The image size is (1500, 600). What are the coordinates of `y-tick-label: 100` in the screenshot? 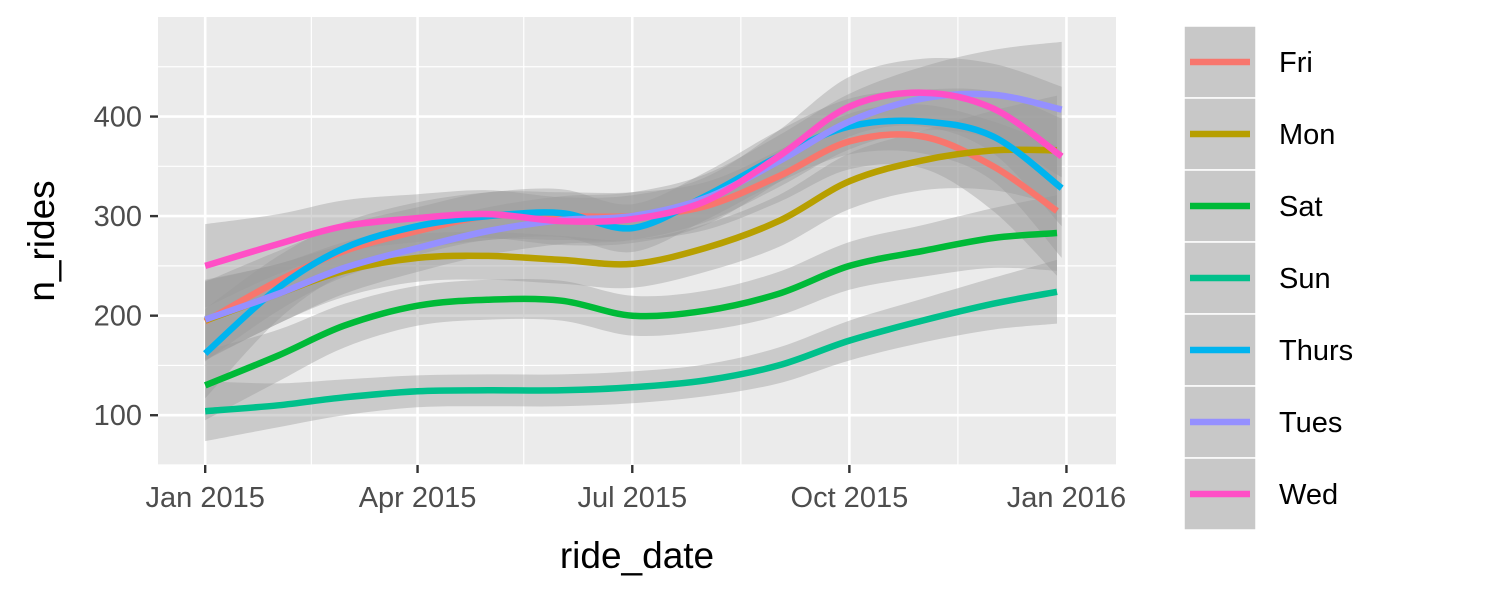 It's located at (118, 416).